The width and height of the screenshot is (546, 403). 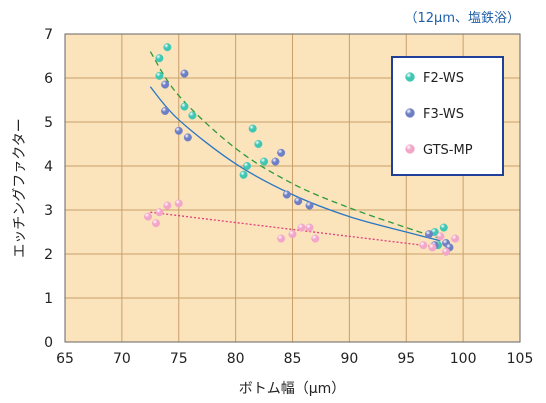 What do you see at coordinates (462, 18) in the screenshot?
I see `chart-subtitle: （12μm、塩鉄浴）` at bounding box center [462, 18].